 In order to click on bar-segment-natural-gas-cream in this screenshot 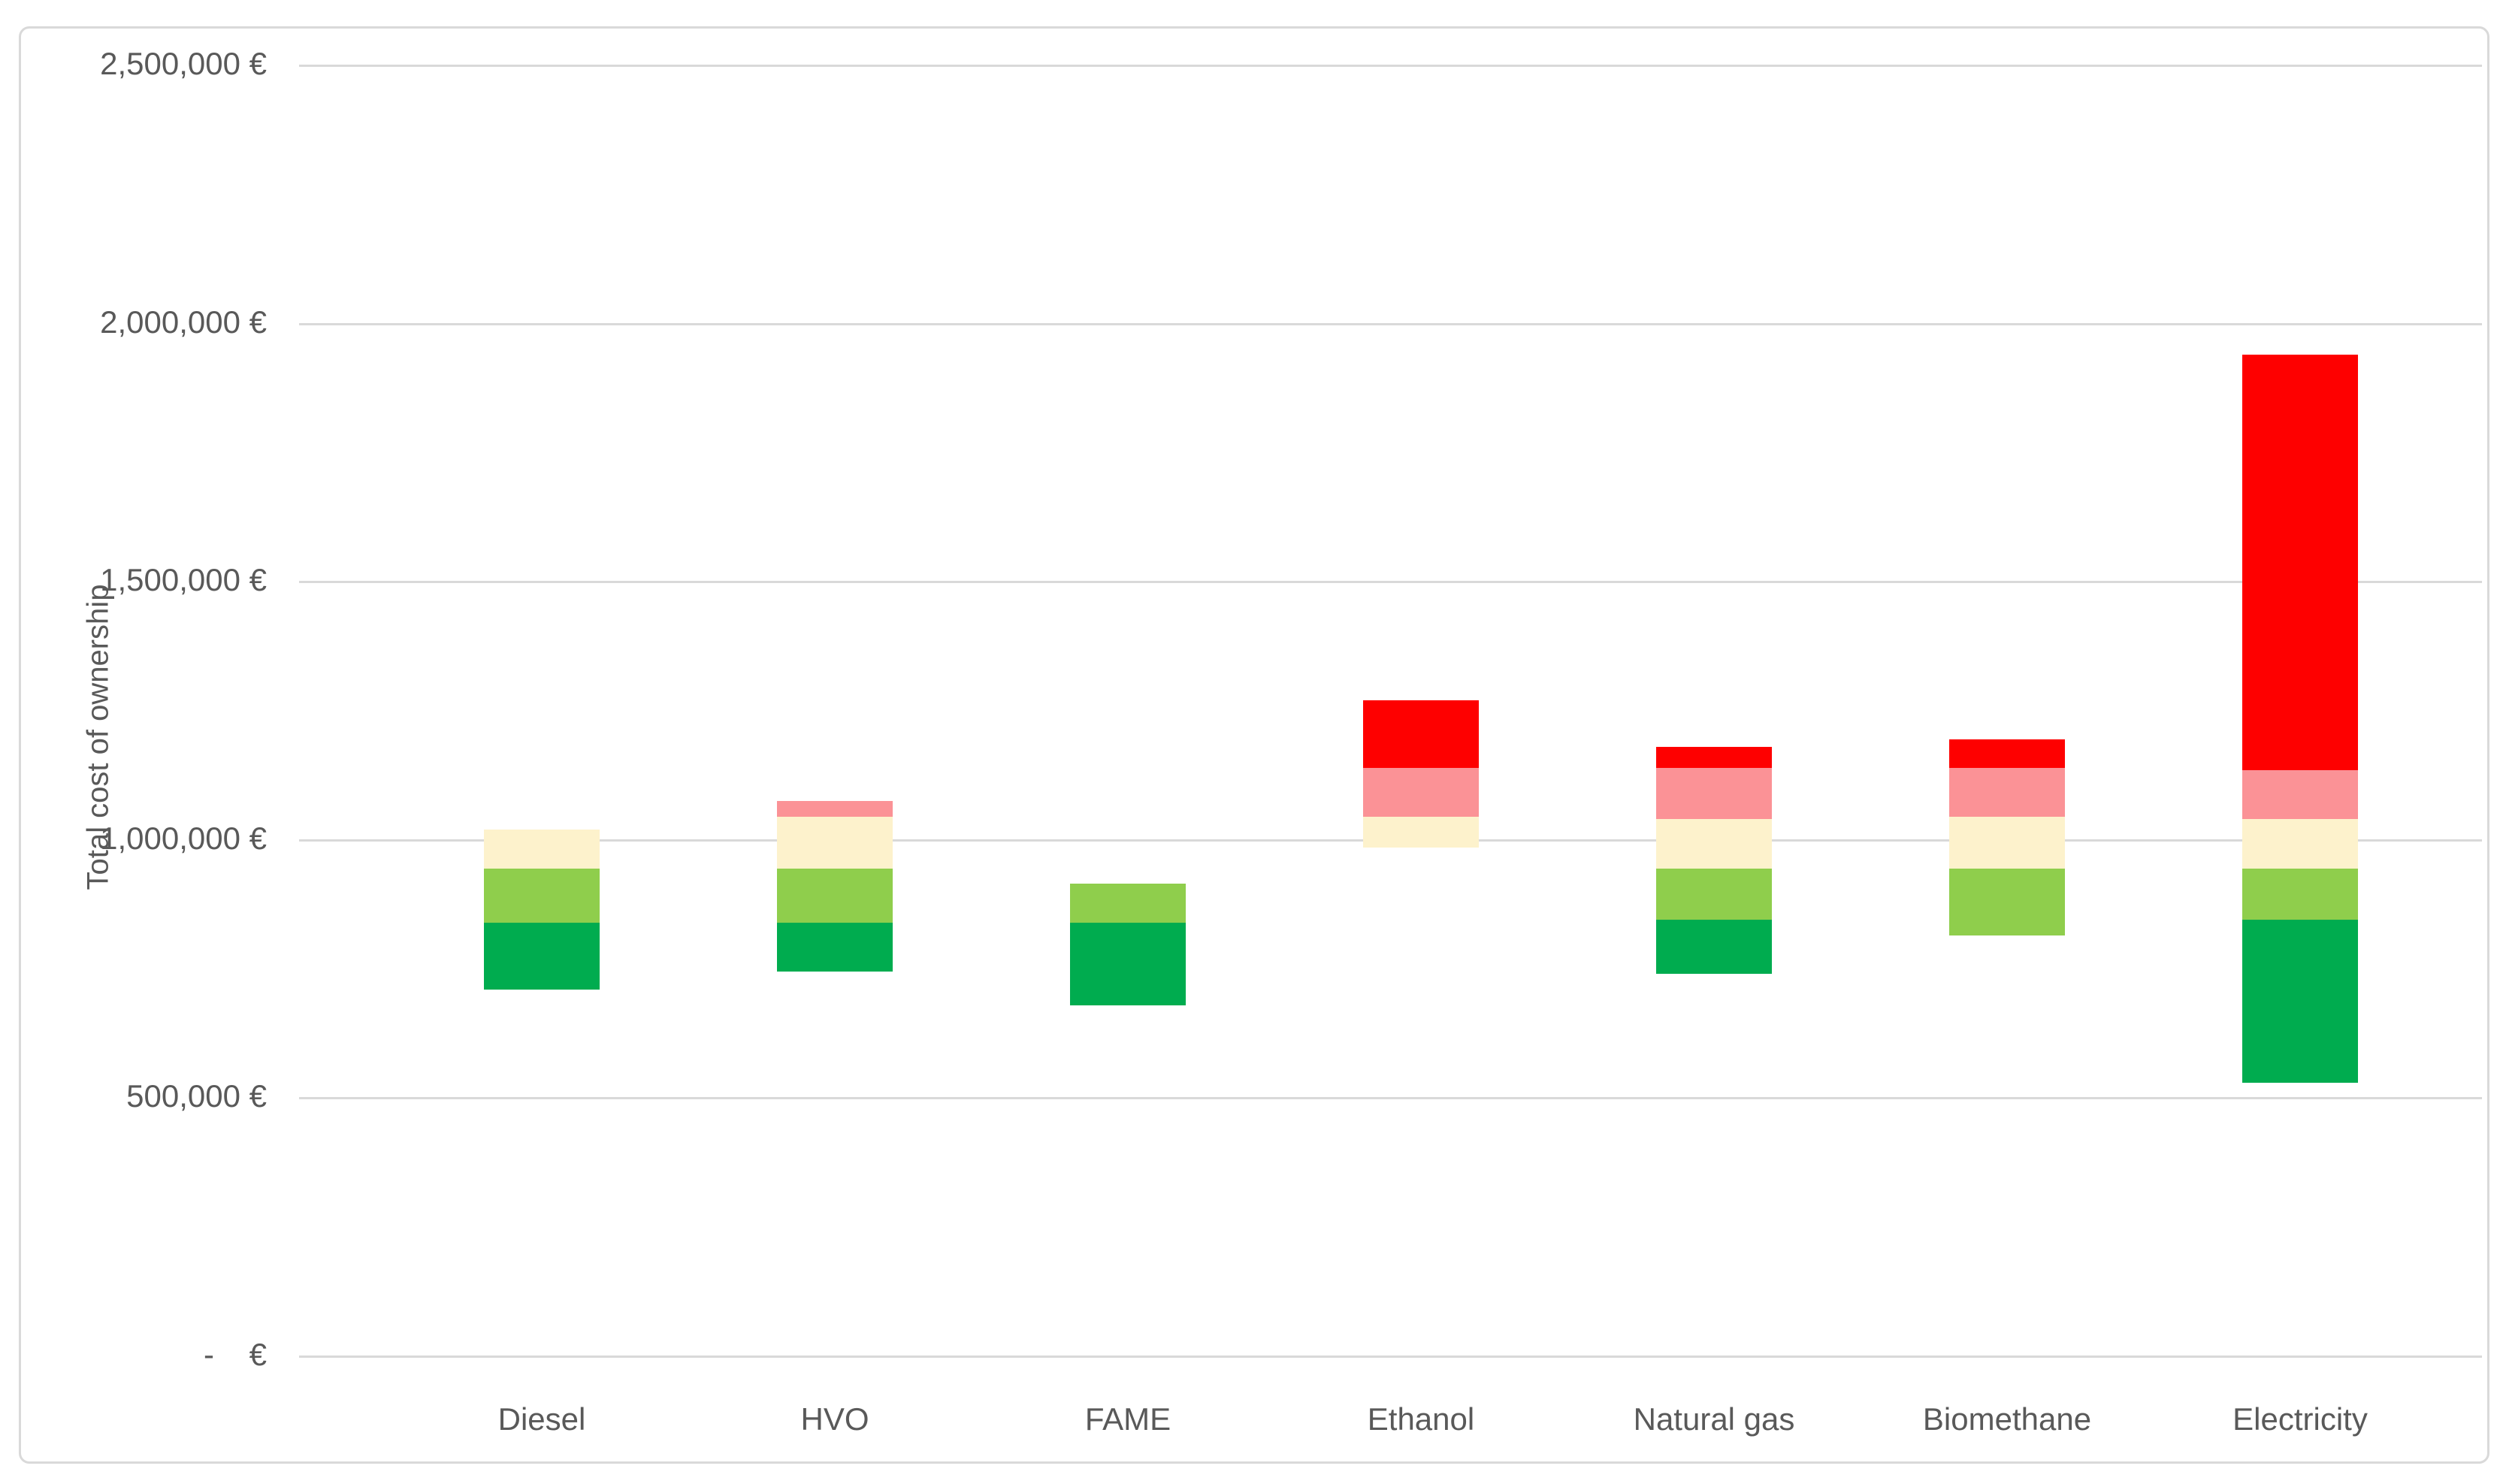, I will do `click(1714, 844)`.